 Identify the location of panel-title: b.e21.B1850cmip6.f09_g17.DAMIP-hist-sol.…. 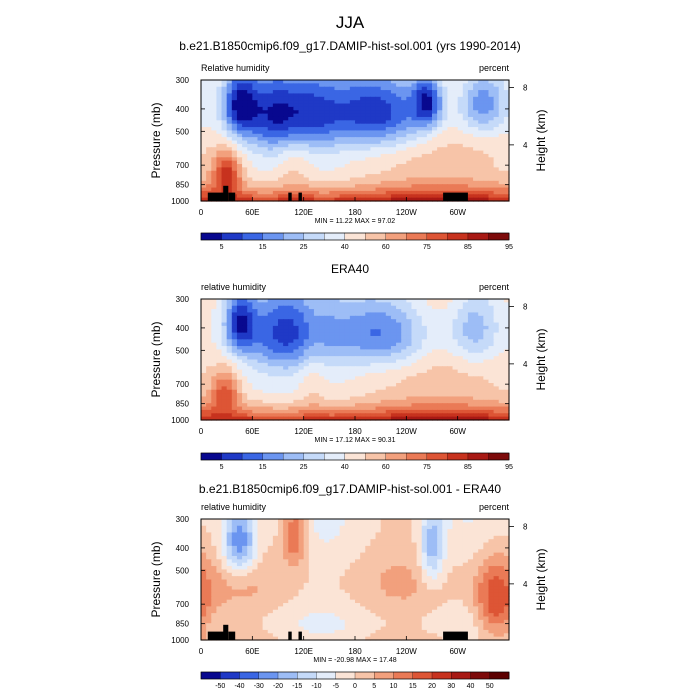
(350, 46).